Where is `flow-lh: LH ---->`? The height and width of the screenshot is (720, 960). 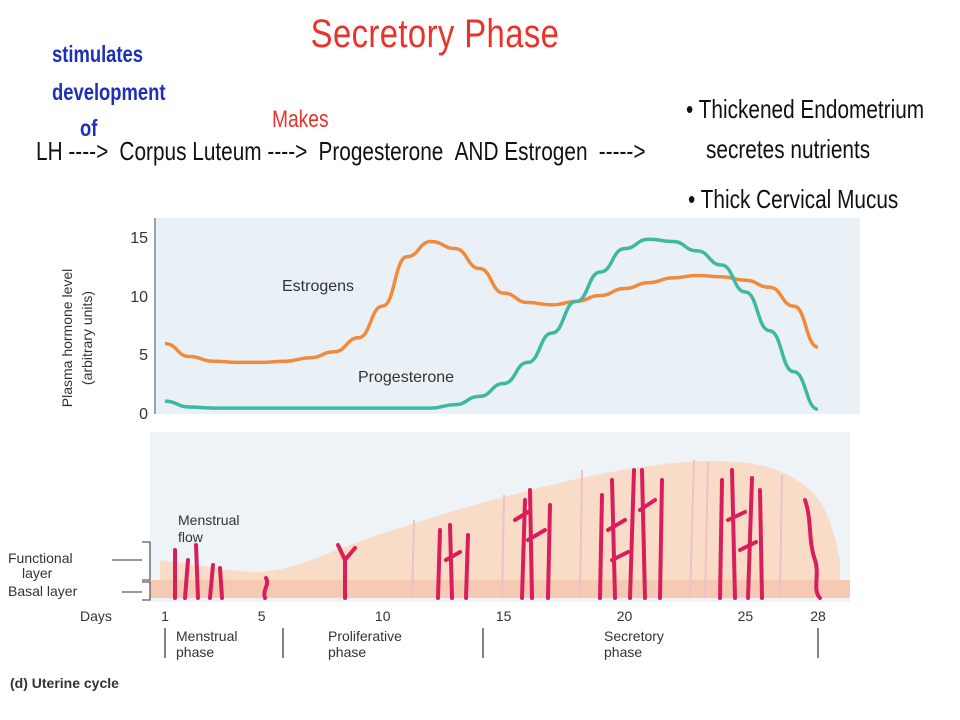 flow-lh: LH ----> is located at coordinates (72, 151).